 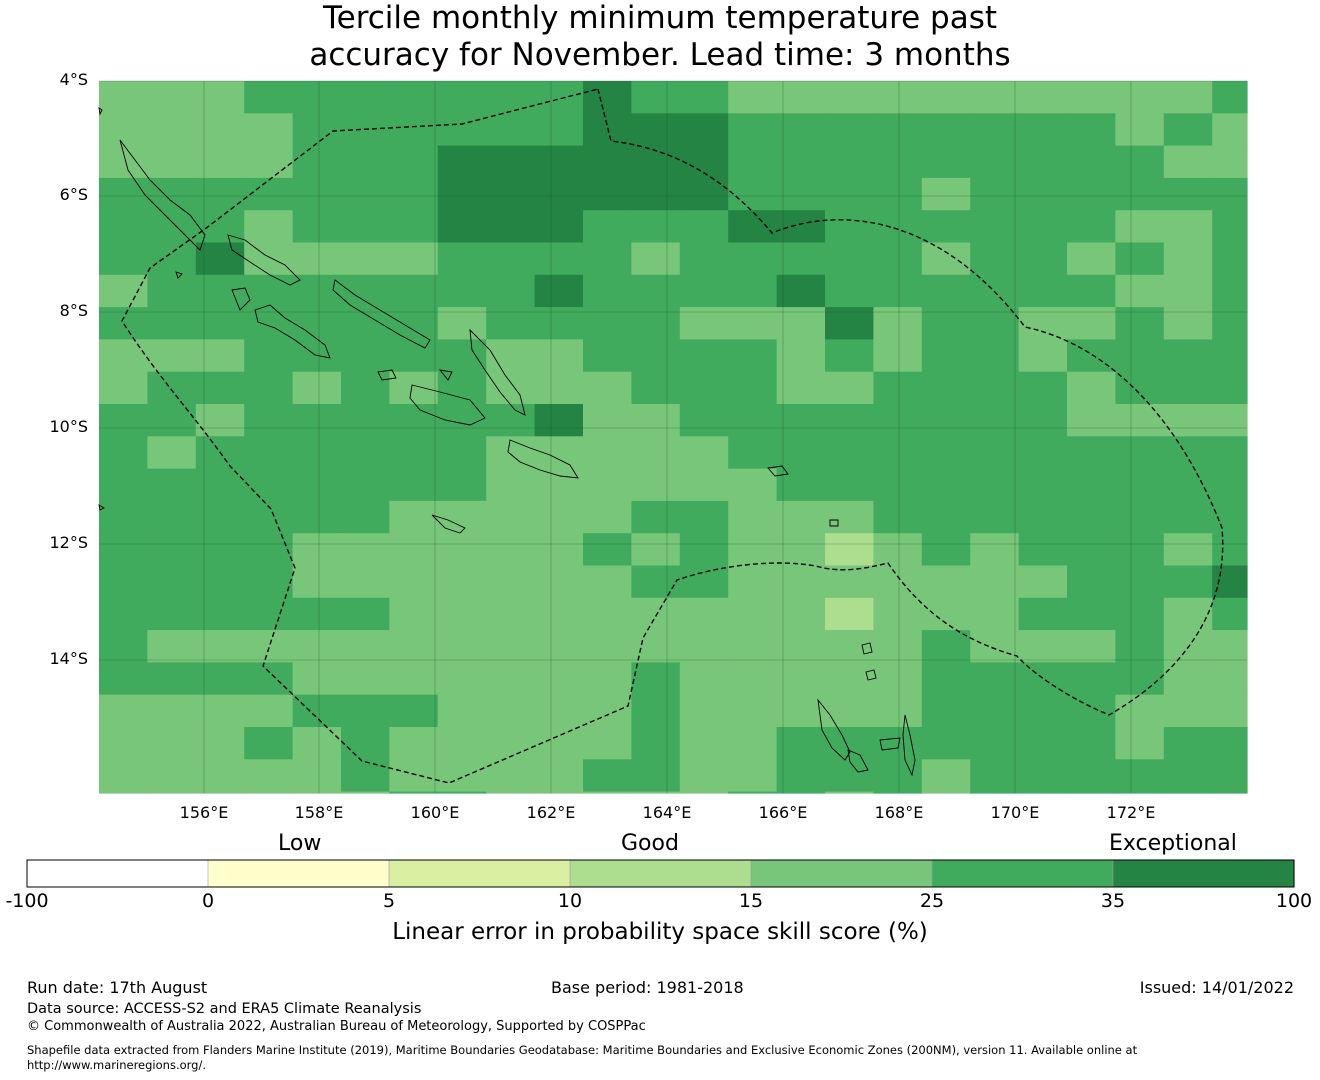 What do you see at coordinates (117, 987) in the screenshot?
I see `run-date: Run date: 17th August` at bounding box center [117, 987].